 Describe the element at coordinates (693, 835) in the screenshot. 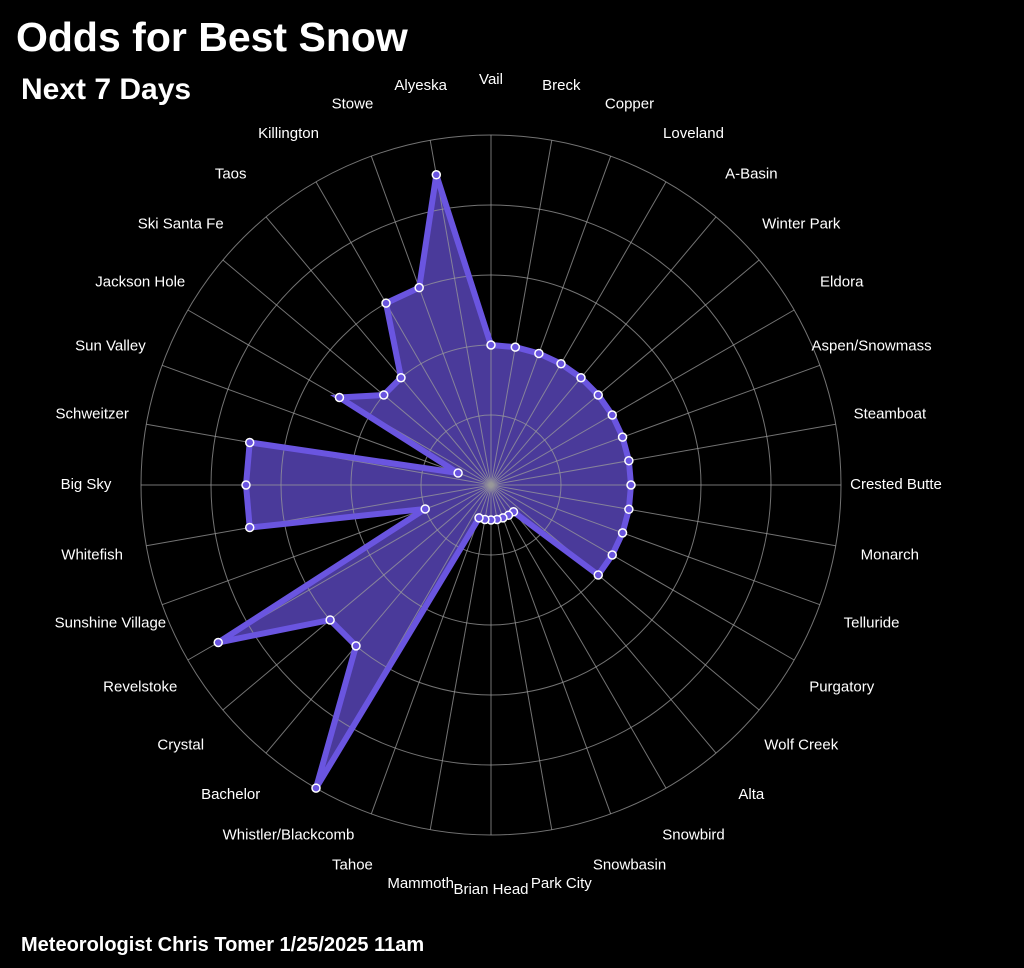

I see `axis-label: Snowbird` at that location.